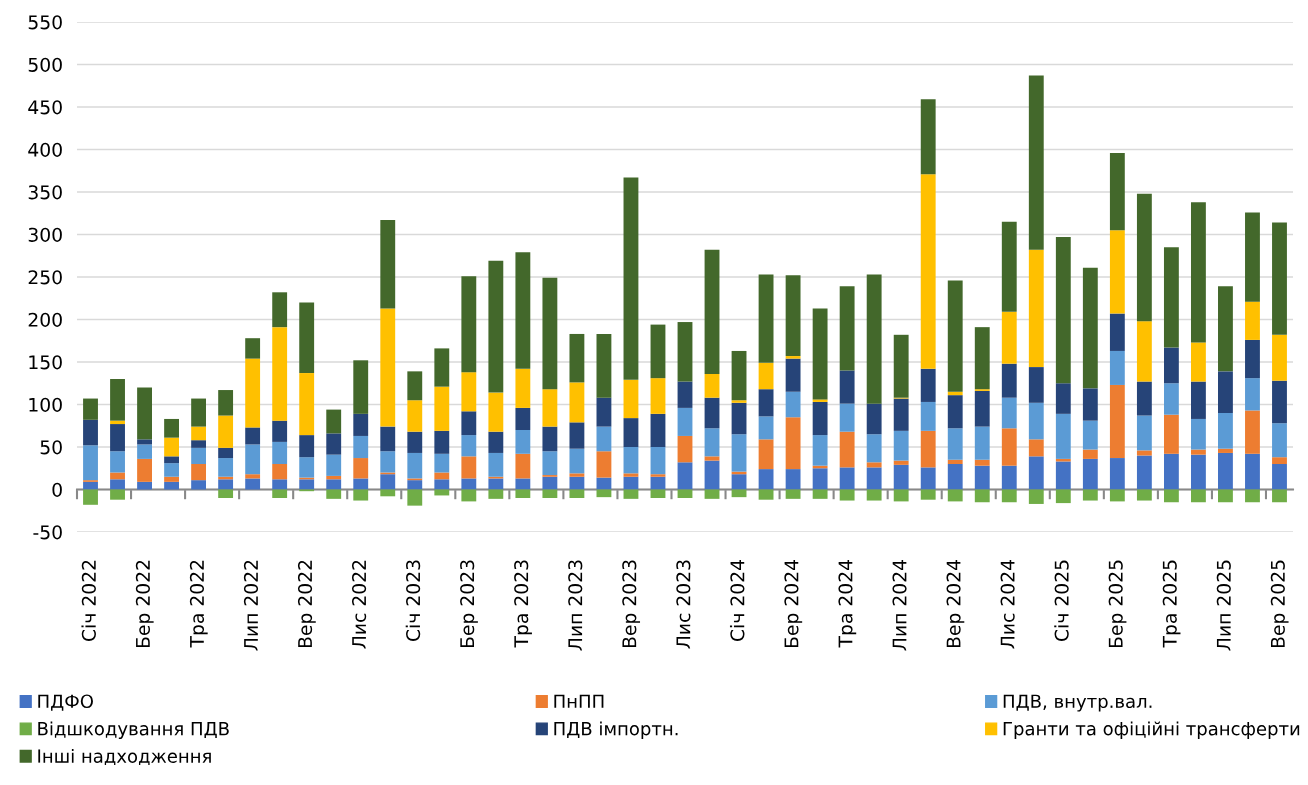 The height and width of the screenshot is (785, 1308). Describe the element at coordinates (45, 404) in the screenshot. I see `y-tick-label: 100` at that location.